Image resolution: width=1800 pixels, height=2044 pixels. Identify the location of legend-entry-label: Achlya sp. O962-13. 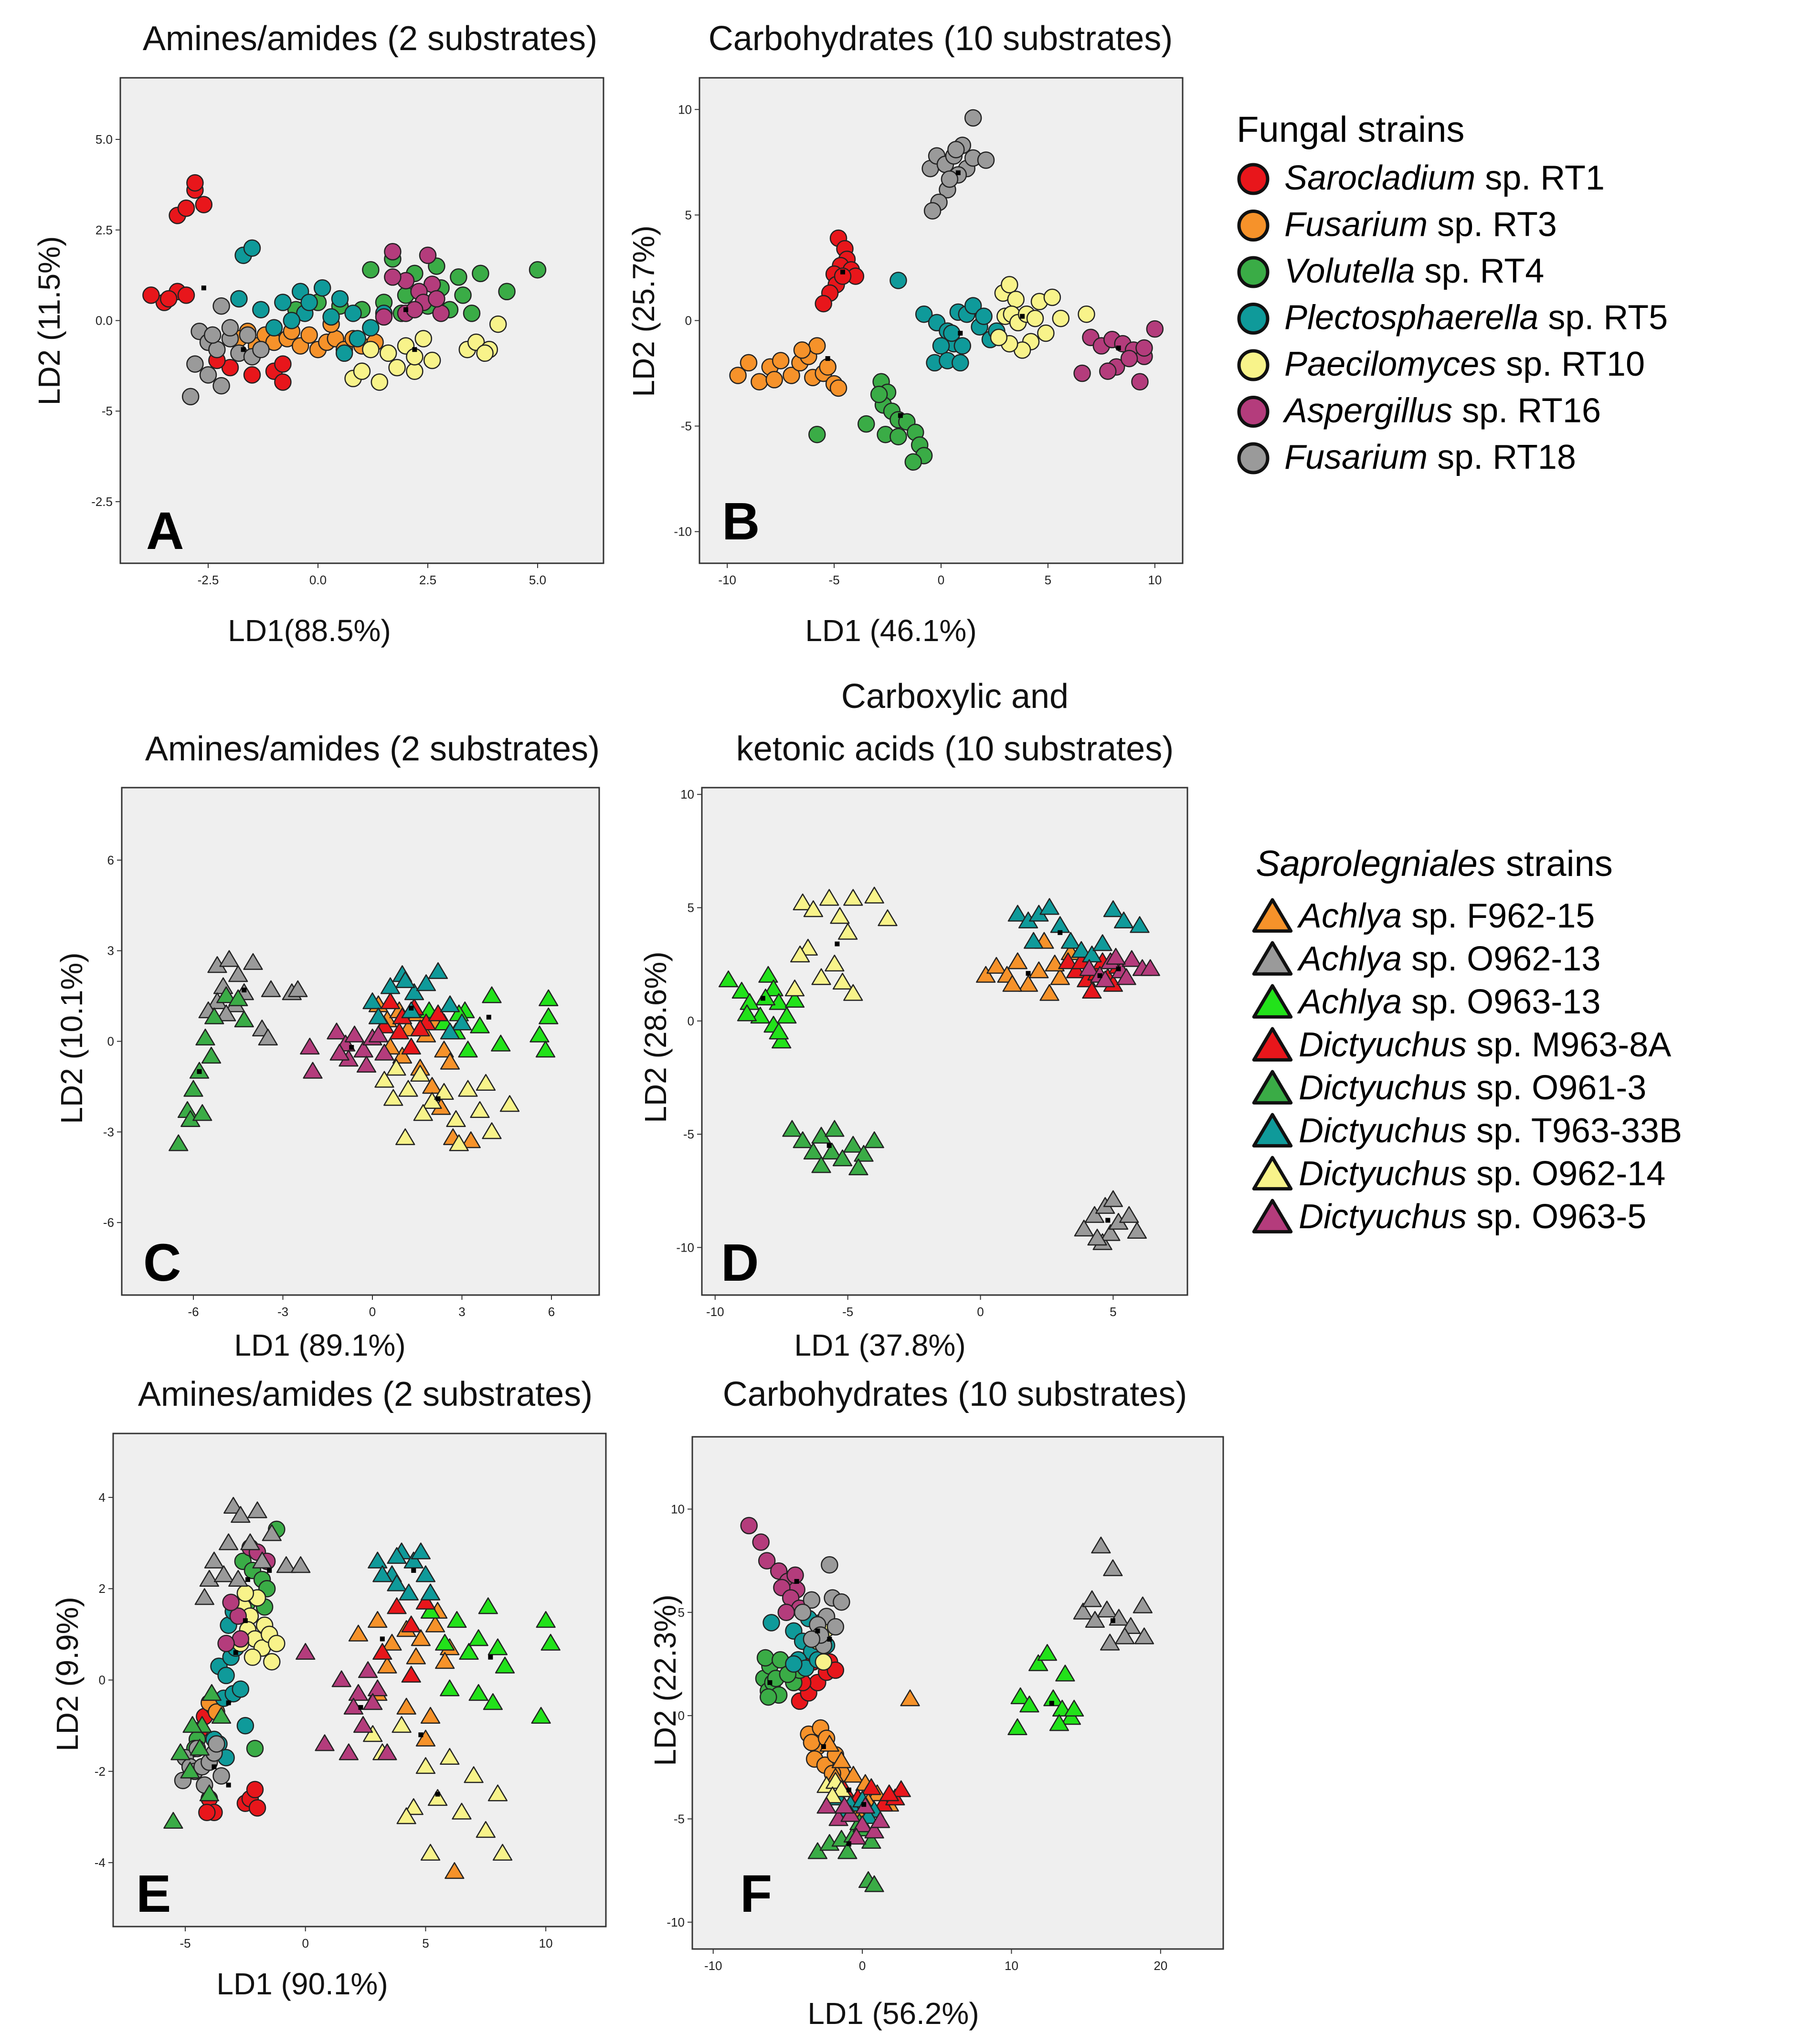
(1448, 959).